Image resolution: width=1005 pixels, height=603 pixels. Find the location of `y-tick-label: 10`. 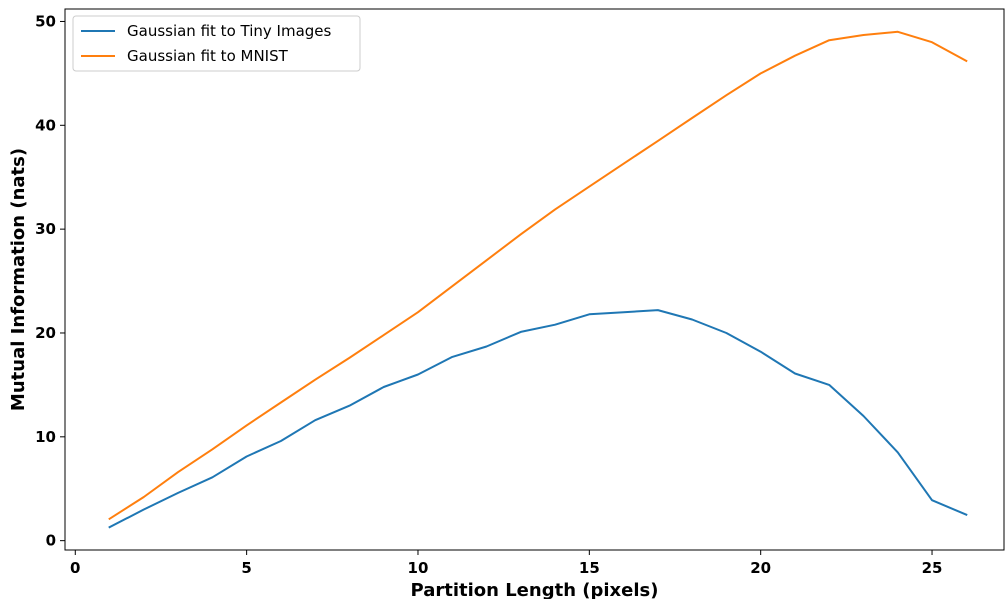

y-tick-label: 10 is located at coordinates (45, 437).